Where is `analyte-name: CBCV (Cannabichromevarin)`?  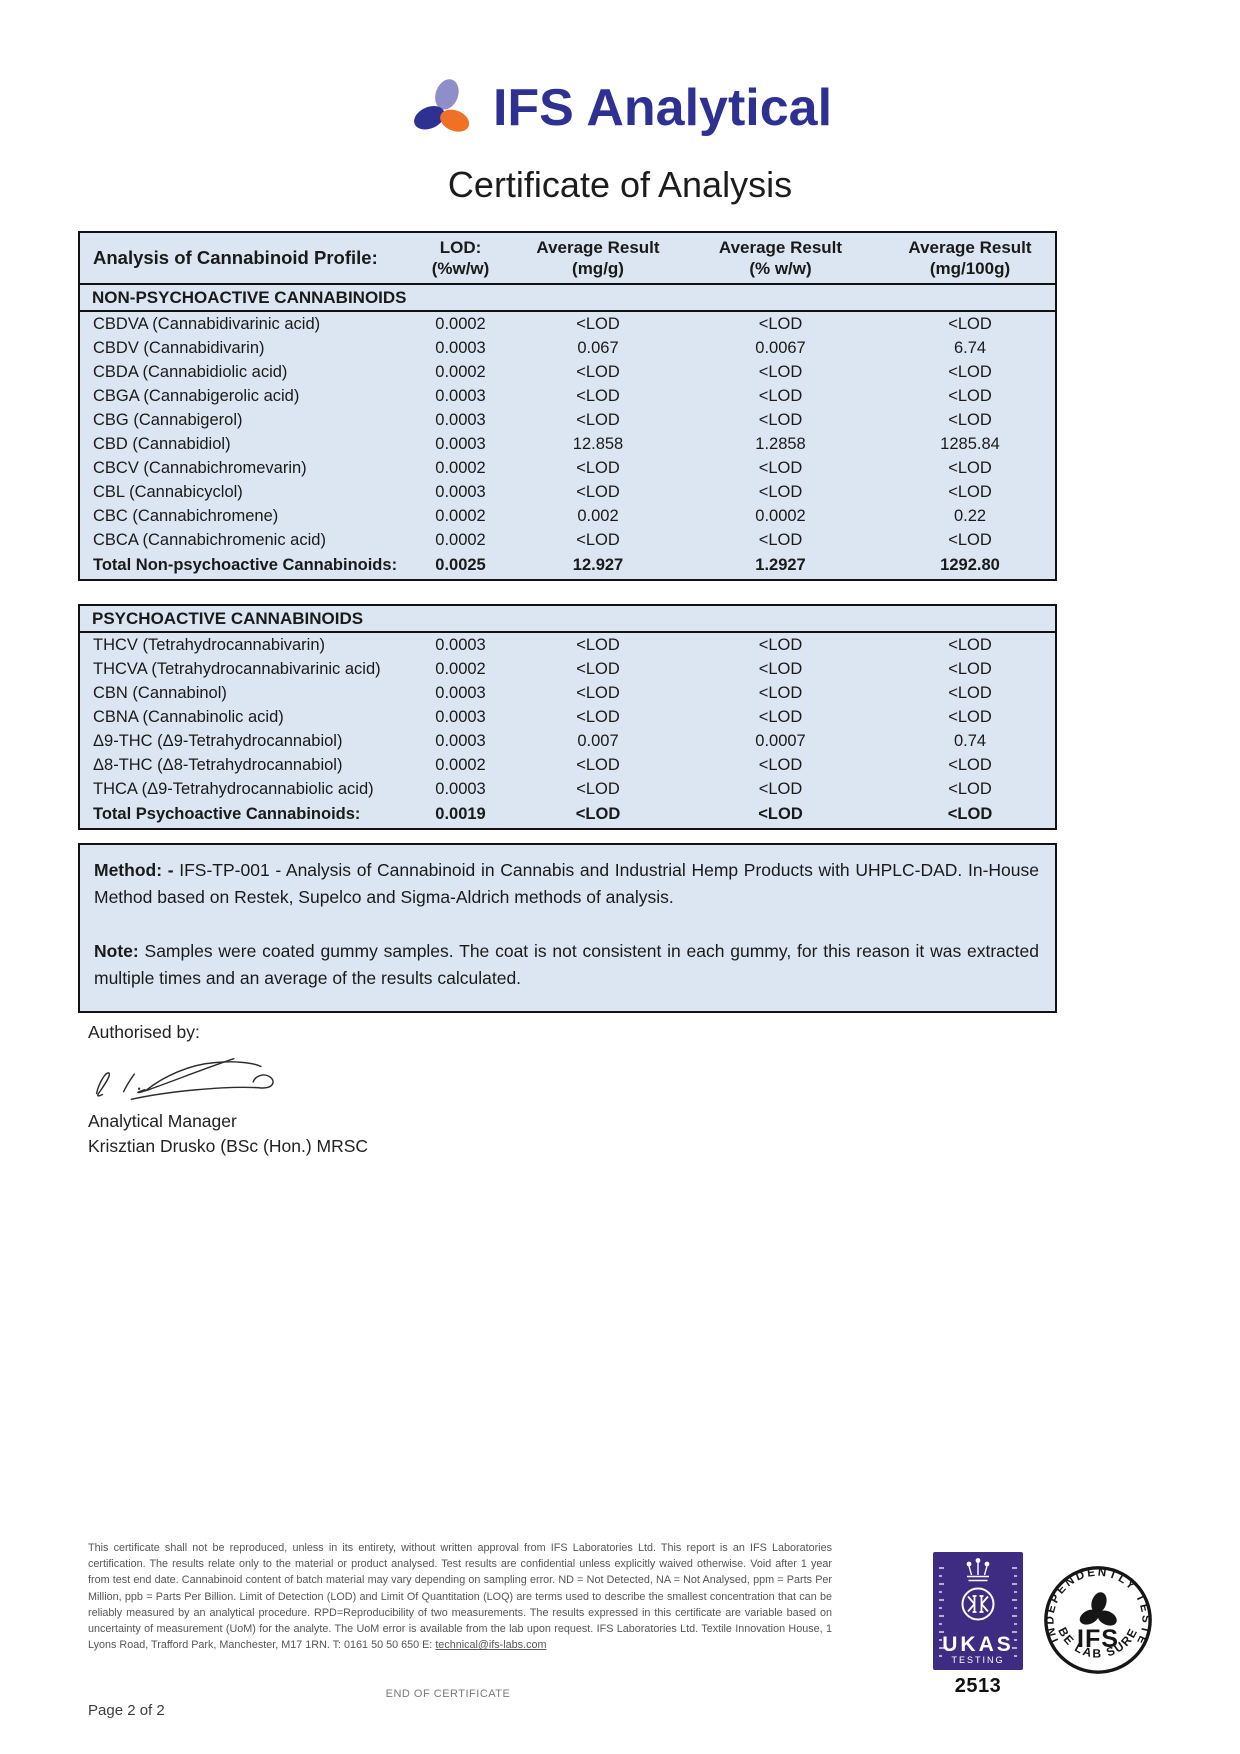
analyte-name: CBCV (Cannabichromevarin) is located at coordinates (200, 467).